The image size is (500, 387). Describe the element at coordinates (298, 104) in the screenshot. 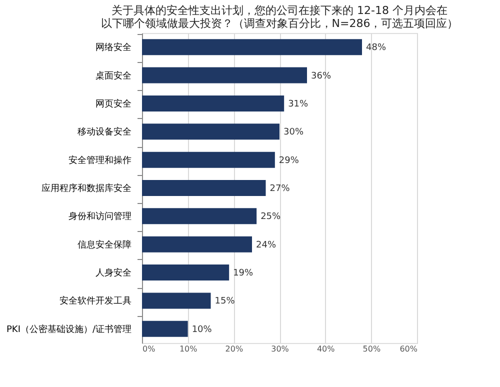

I see `data-label: 31%` at that location.